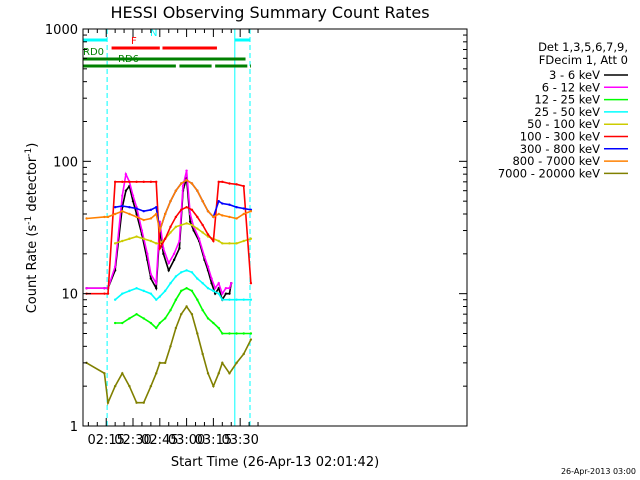 The height and width of the screenshot is (480, 640). Describe the element at coordinates (560, 137) in the screenshot. I see `legend-label-100to300kev: 100 - 300 keV` at that location.